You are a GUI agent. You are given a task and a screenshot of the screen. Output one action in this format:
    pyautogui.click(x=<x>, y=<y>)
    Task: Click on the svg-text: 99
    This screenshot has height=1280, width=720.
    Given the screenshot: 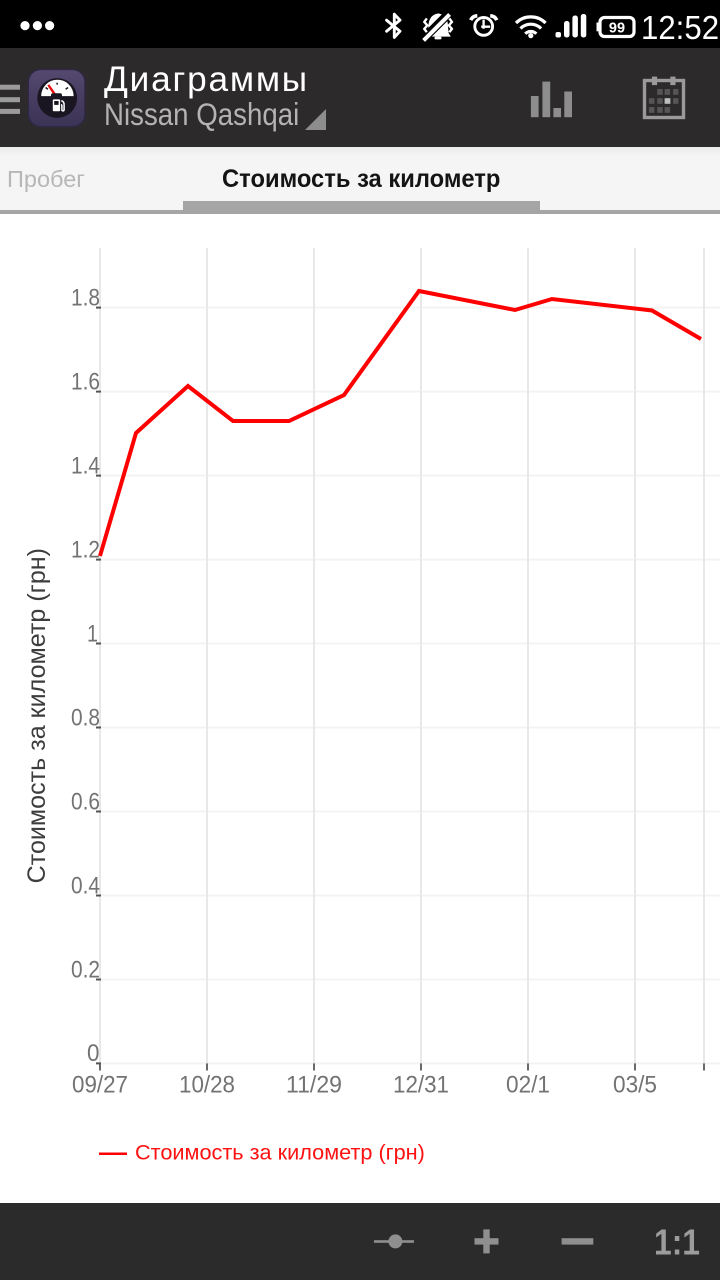 What is the action you would take?
    pyautogui.click(x=617, y=29)
    